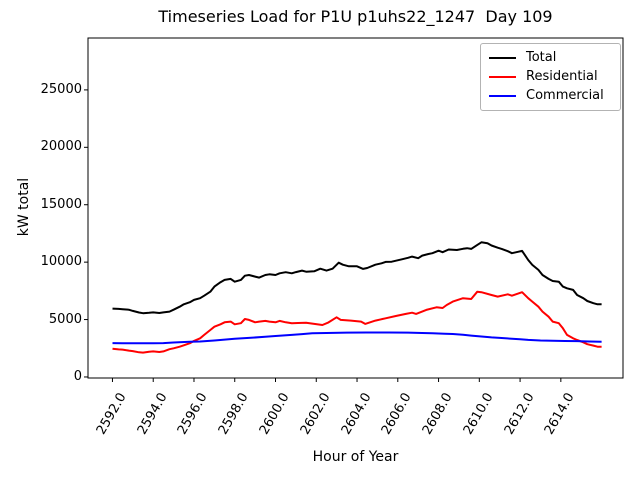 This screenshot has height=480, width=640. I want to click on legend: Total Residential Commercial, so click(550, 77).